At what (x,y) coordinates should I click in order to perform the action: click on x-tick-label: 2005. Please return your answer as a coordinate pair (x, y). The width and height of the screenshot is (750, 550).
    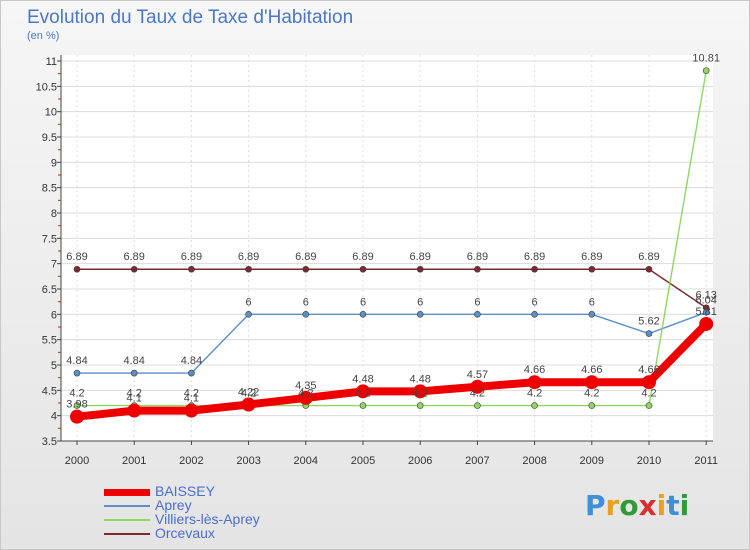
    Looking at the image, I should click on (363, 461).